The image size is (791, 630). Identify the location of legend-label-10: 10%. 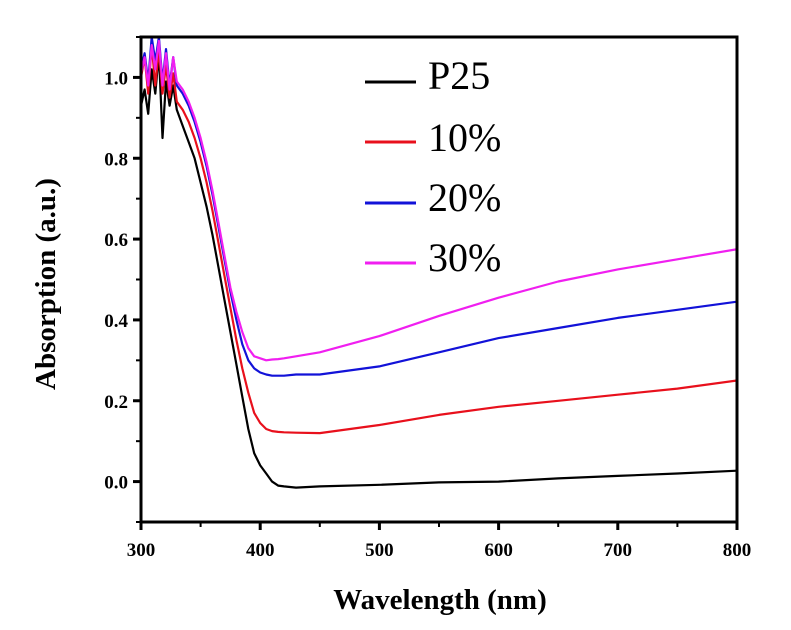
(464, 137).